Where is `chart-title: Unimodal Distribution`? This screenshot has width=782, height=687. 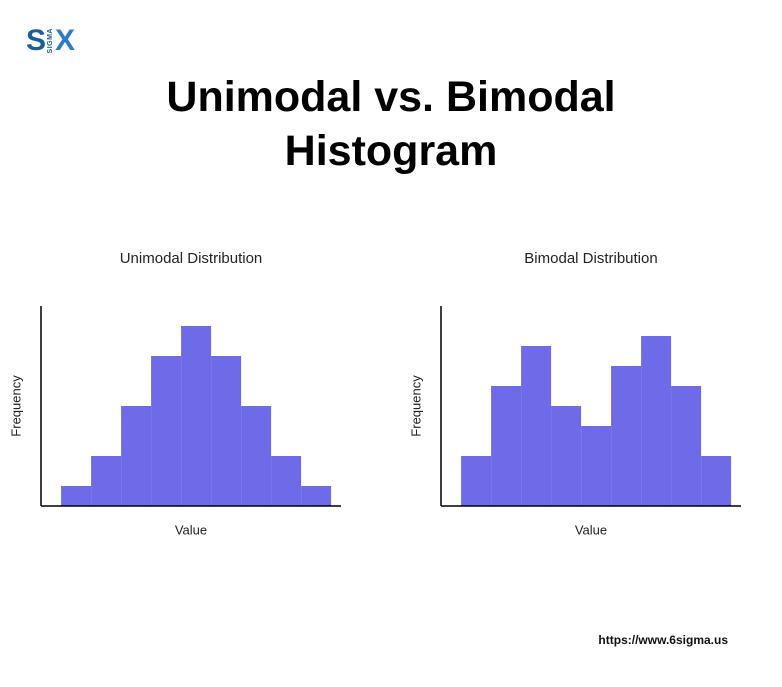
chart-title: Unimodal Distribution is located at coordinates (191, 258).